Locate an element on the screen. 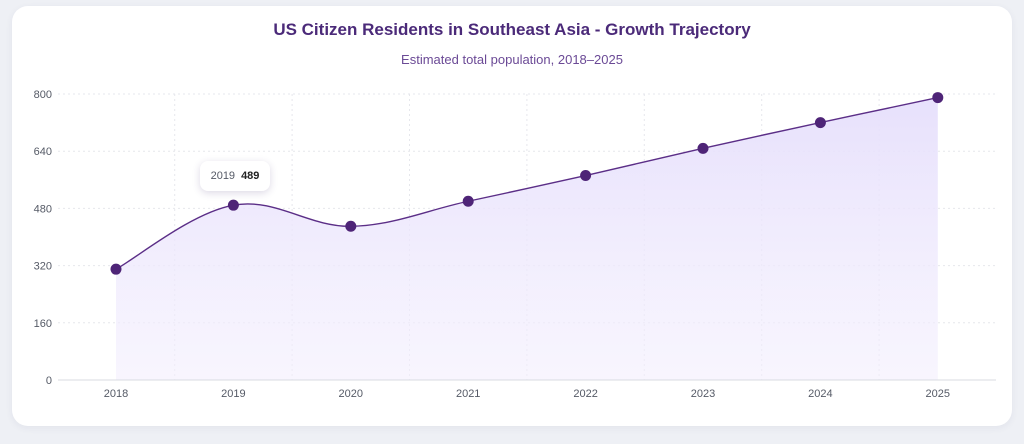  tooltip-2019: 2019 489 is located at coordinates (235, 176).